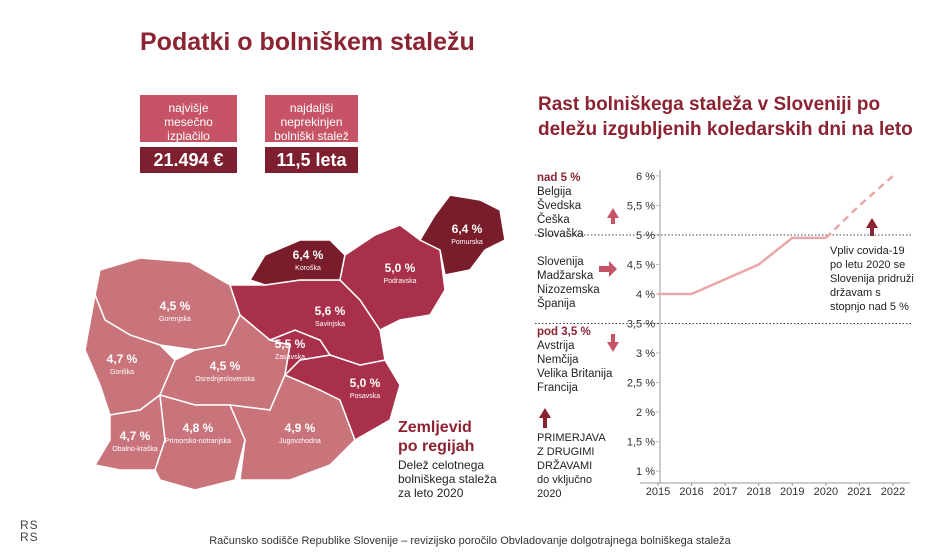  Describe the element at coordinates (198, 428) in the screenshot. I see `region-value: 4,8 %` at that location.